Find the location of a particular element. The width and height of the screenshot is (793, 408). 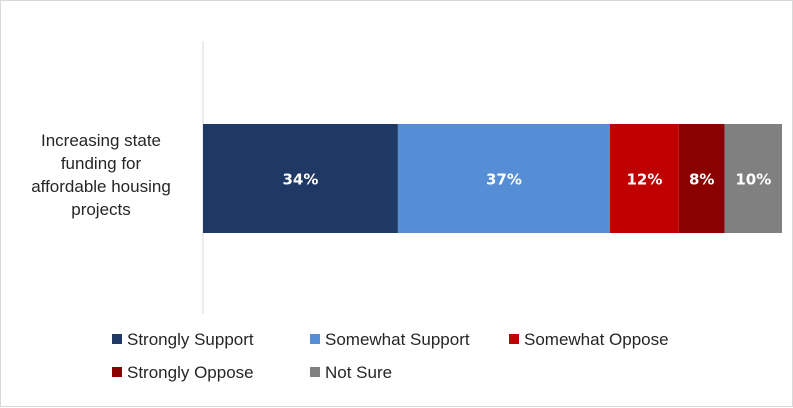

bar-segment-strongly-support is located at coordinates (300, 178).